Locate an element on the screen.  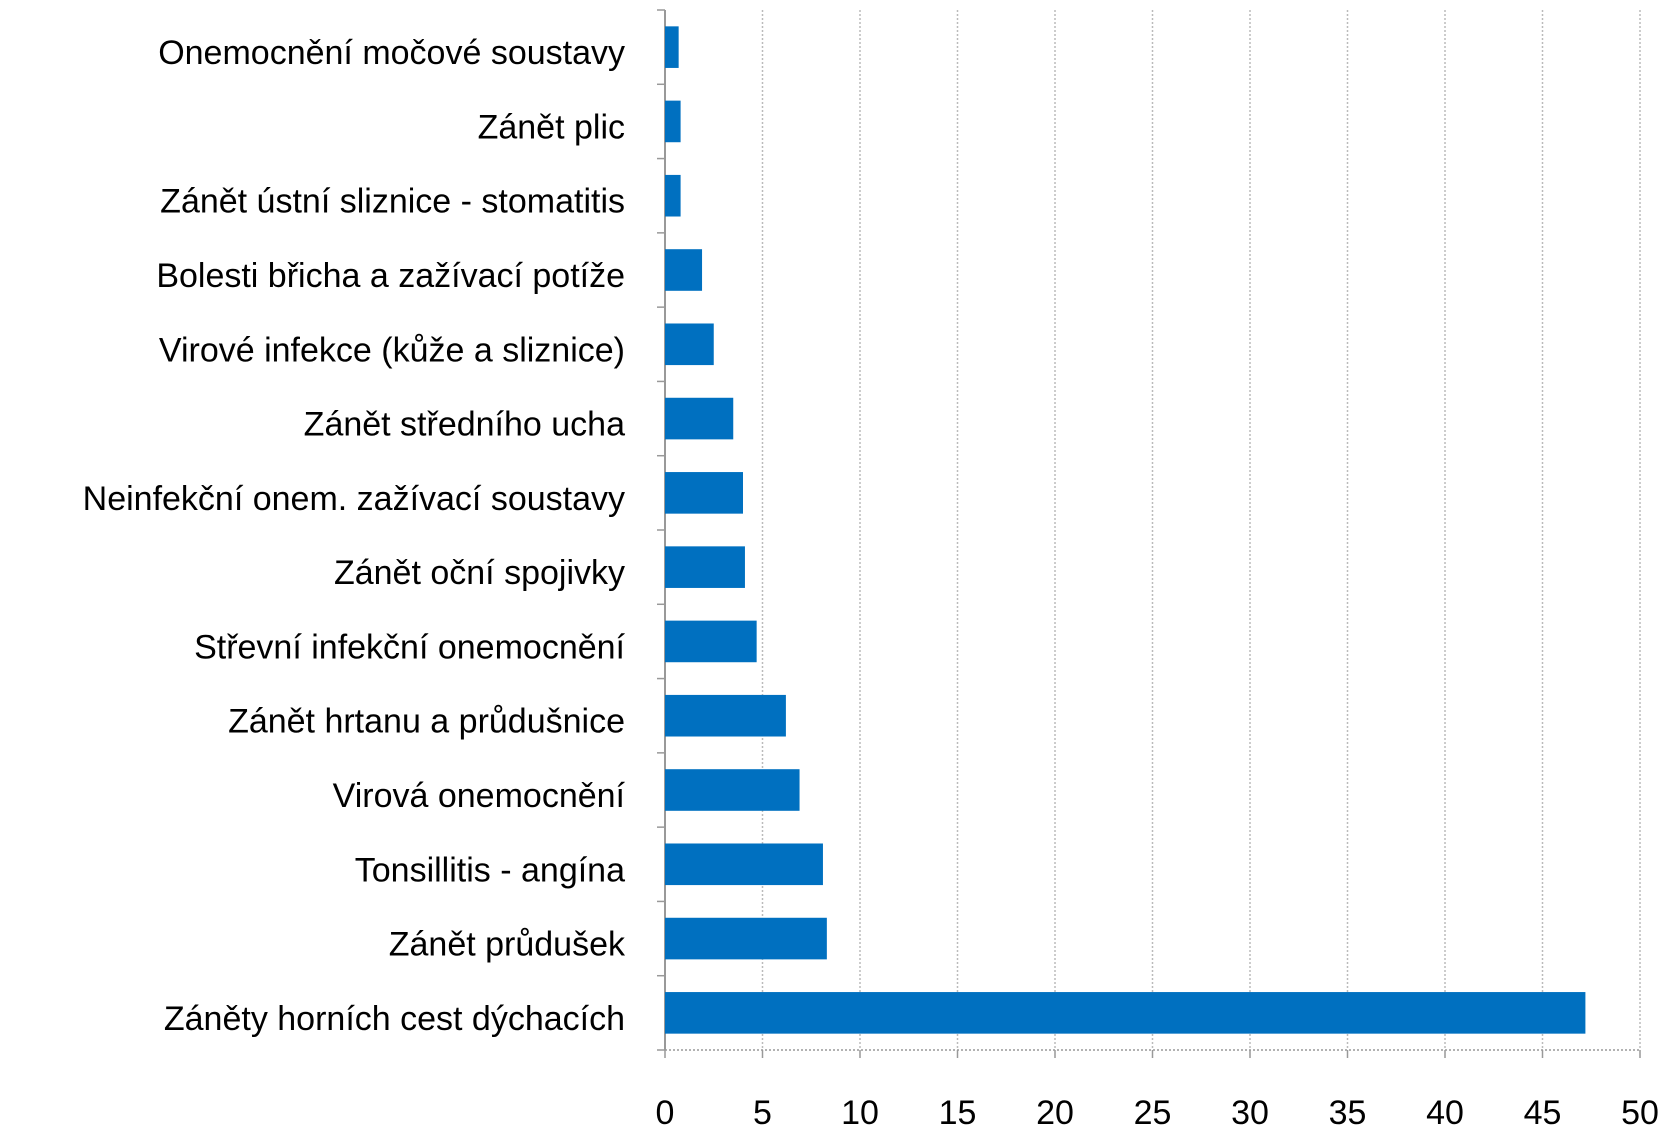
y-tick-label: Záněty horních cest dýchacích is located at coordinates (394, 1019).